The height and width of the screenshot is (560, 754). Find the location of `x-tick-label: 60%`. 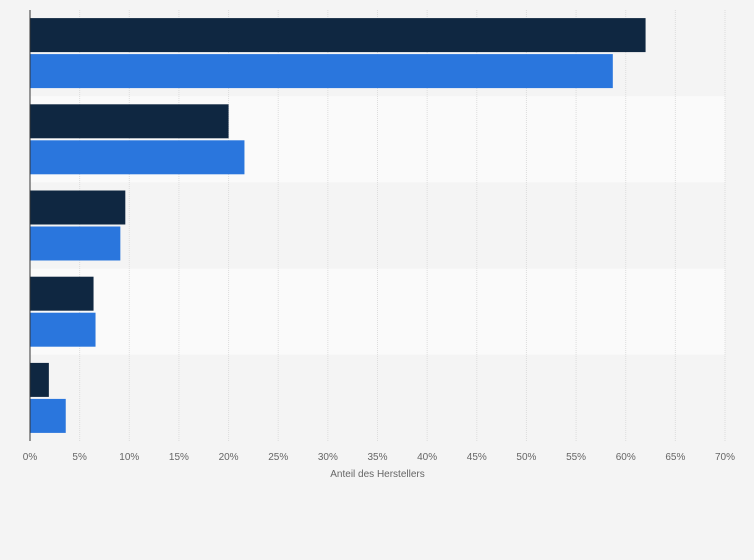

x-tick-label: 60% is located at coordinates (626, 457).